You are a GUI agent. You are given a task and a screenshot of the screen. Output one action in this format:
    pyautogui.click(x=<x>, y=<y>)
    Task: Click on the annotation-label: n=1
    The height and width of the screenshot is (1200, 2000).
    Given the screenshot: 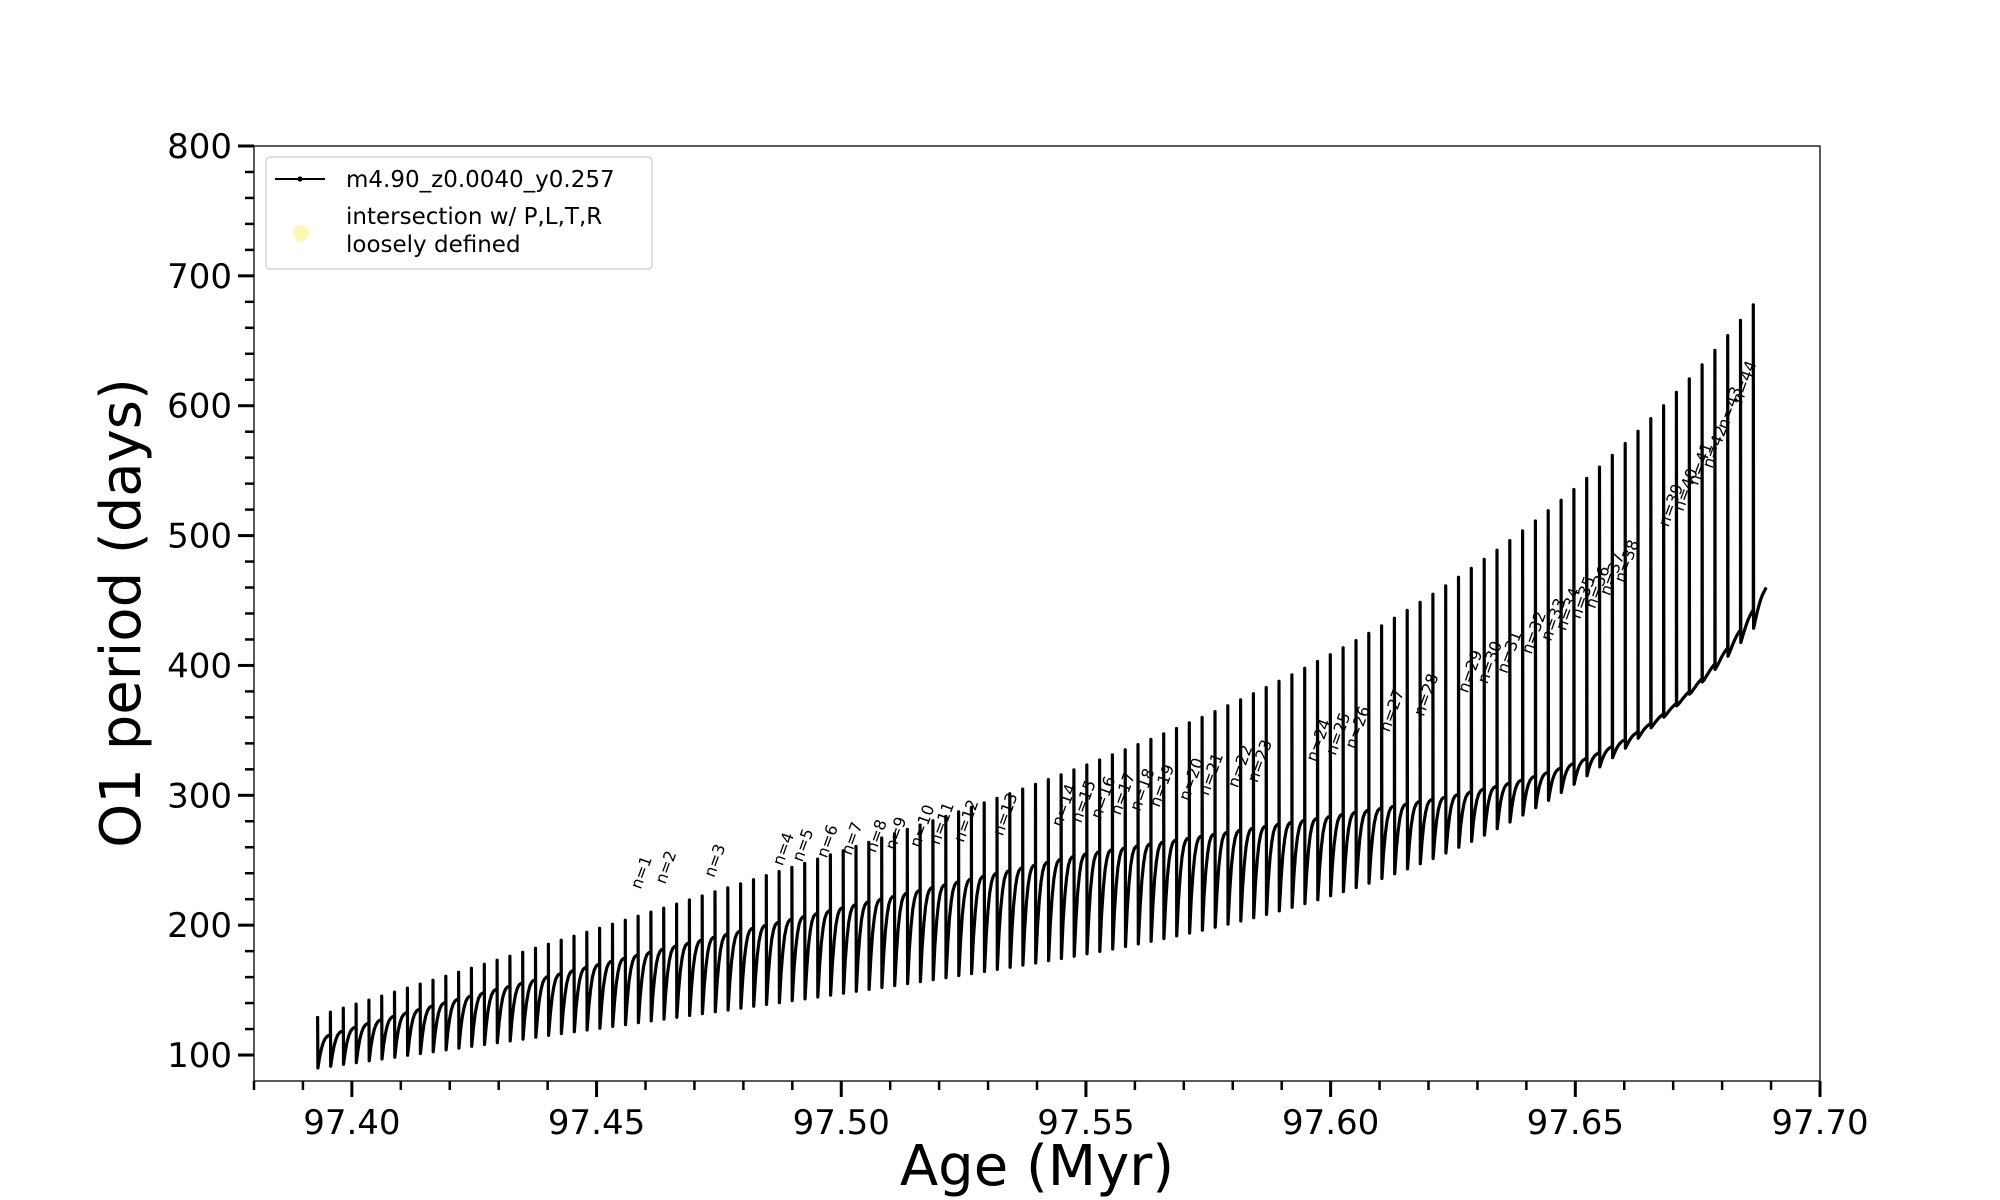 What is the action you would take?
    pyautogui.click(x=641, y=872)
    